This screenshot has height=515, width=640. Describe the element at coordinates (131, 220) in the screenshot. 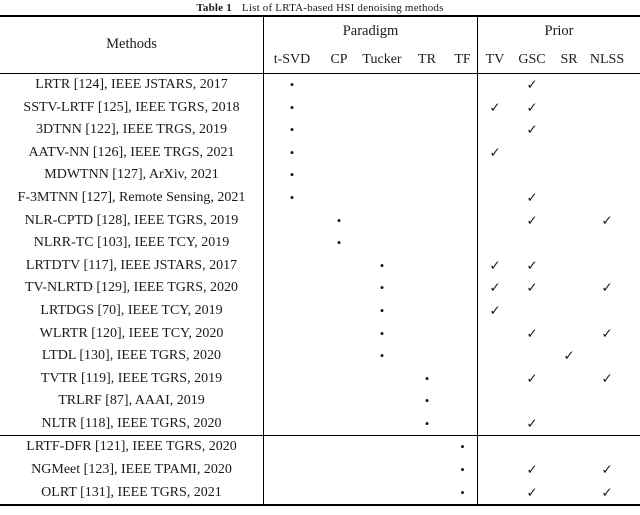

I see `method-cell: NLR-CPTD [128], IEEE TGRS, 2019` at that location.